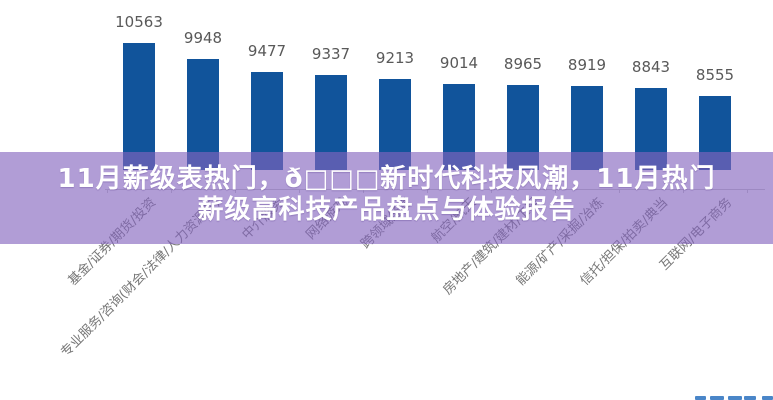 The height and width of the screenshot is (400, 773). What do you see at coordinates (331, 54) in the screenshot?
I see `bar-value-label: 9337` at bounding box center [331, 54].